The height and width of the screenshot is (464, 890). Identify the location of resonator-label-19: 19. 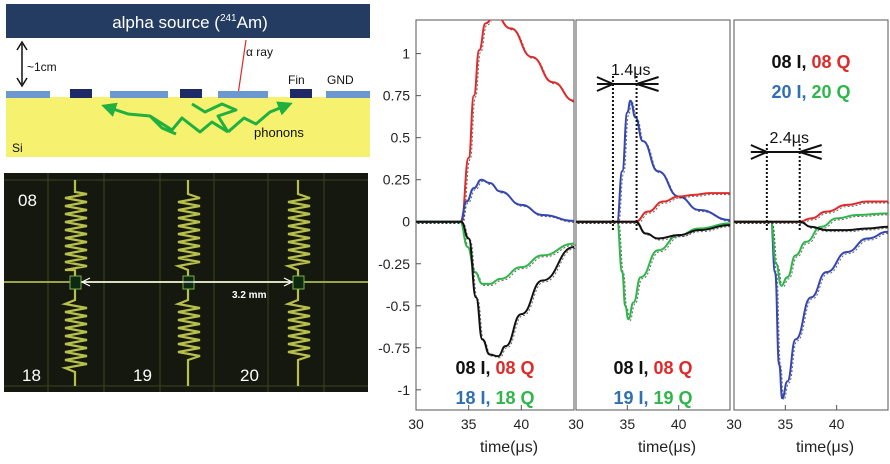
(142, 375).